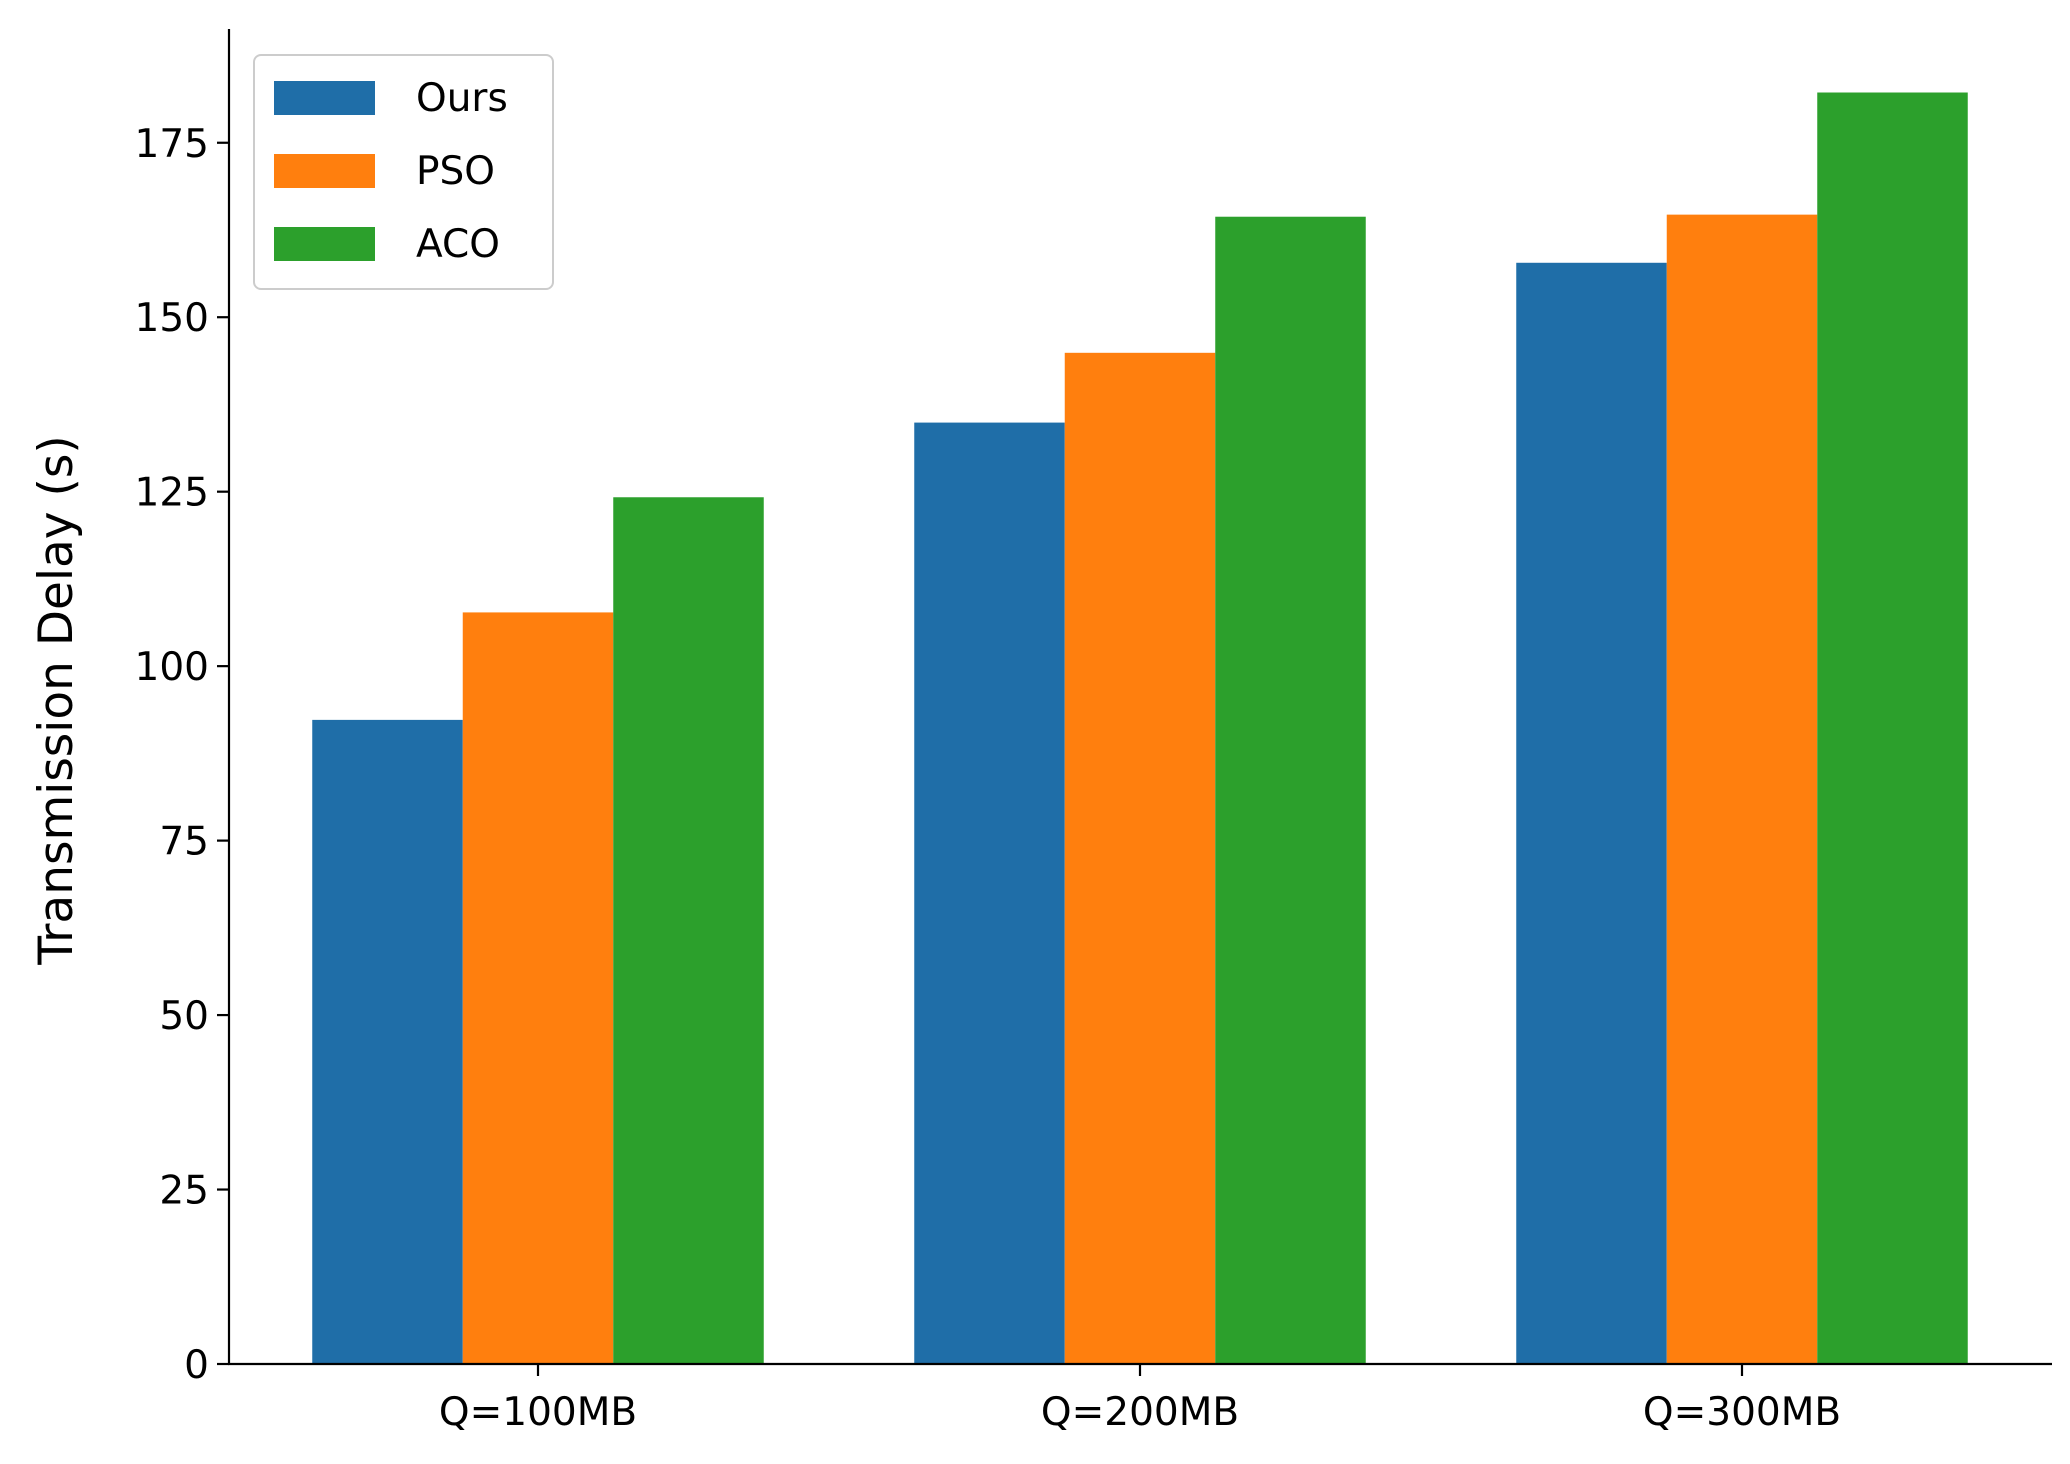  I want to click on y-tick-label-125: 125, so click(172, 493).